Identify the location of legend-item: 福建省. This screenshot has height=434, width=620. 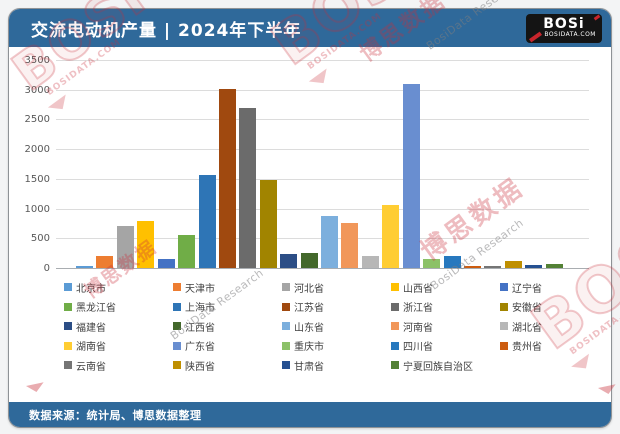
(118, 327).